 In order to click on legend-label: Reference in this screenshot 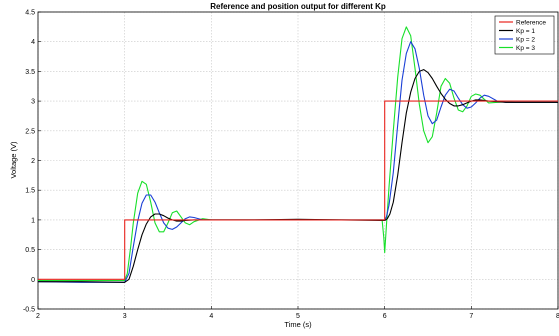, I will do `click(531, 22)`.